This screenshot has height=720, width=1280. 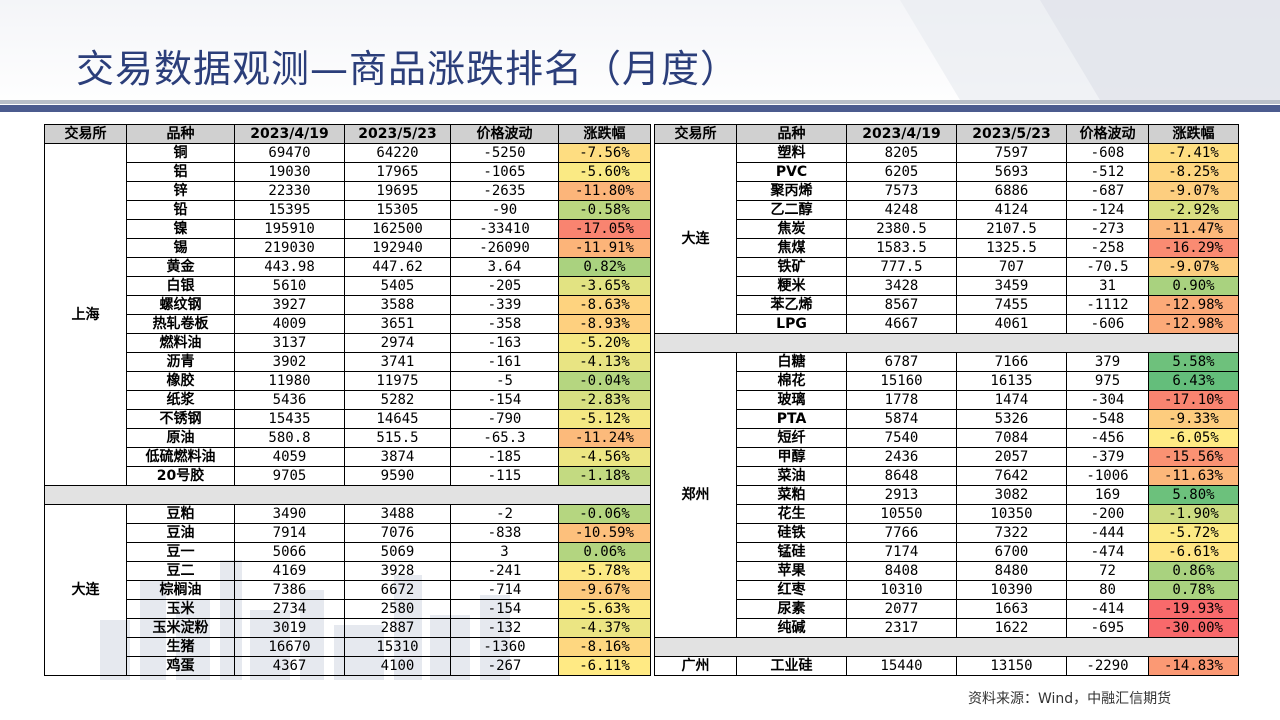 What do you see at coordinates (791, 172) in the screenshot?
I see `commodity-name-cell: PVC` at bounding box center [791, 172].